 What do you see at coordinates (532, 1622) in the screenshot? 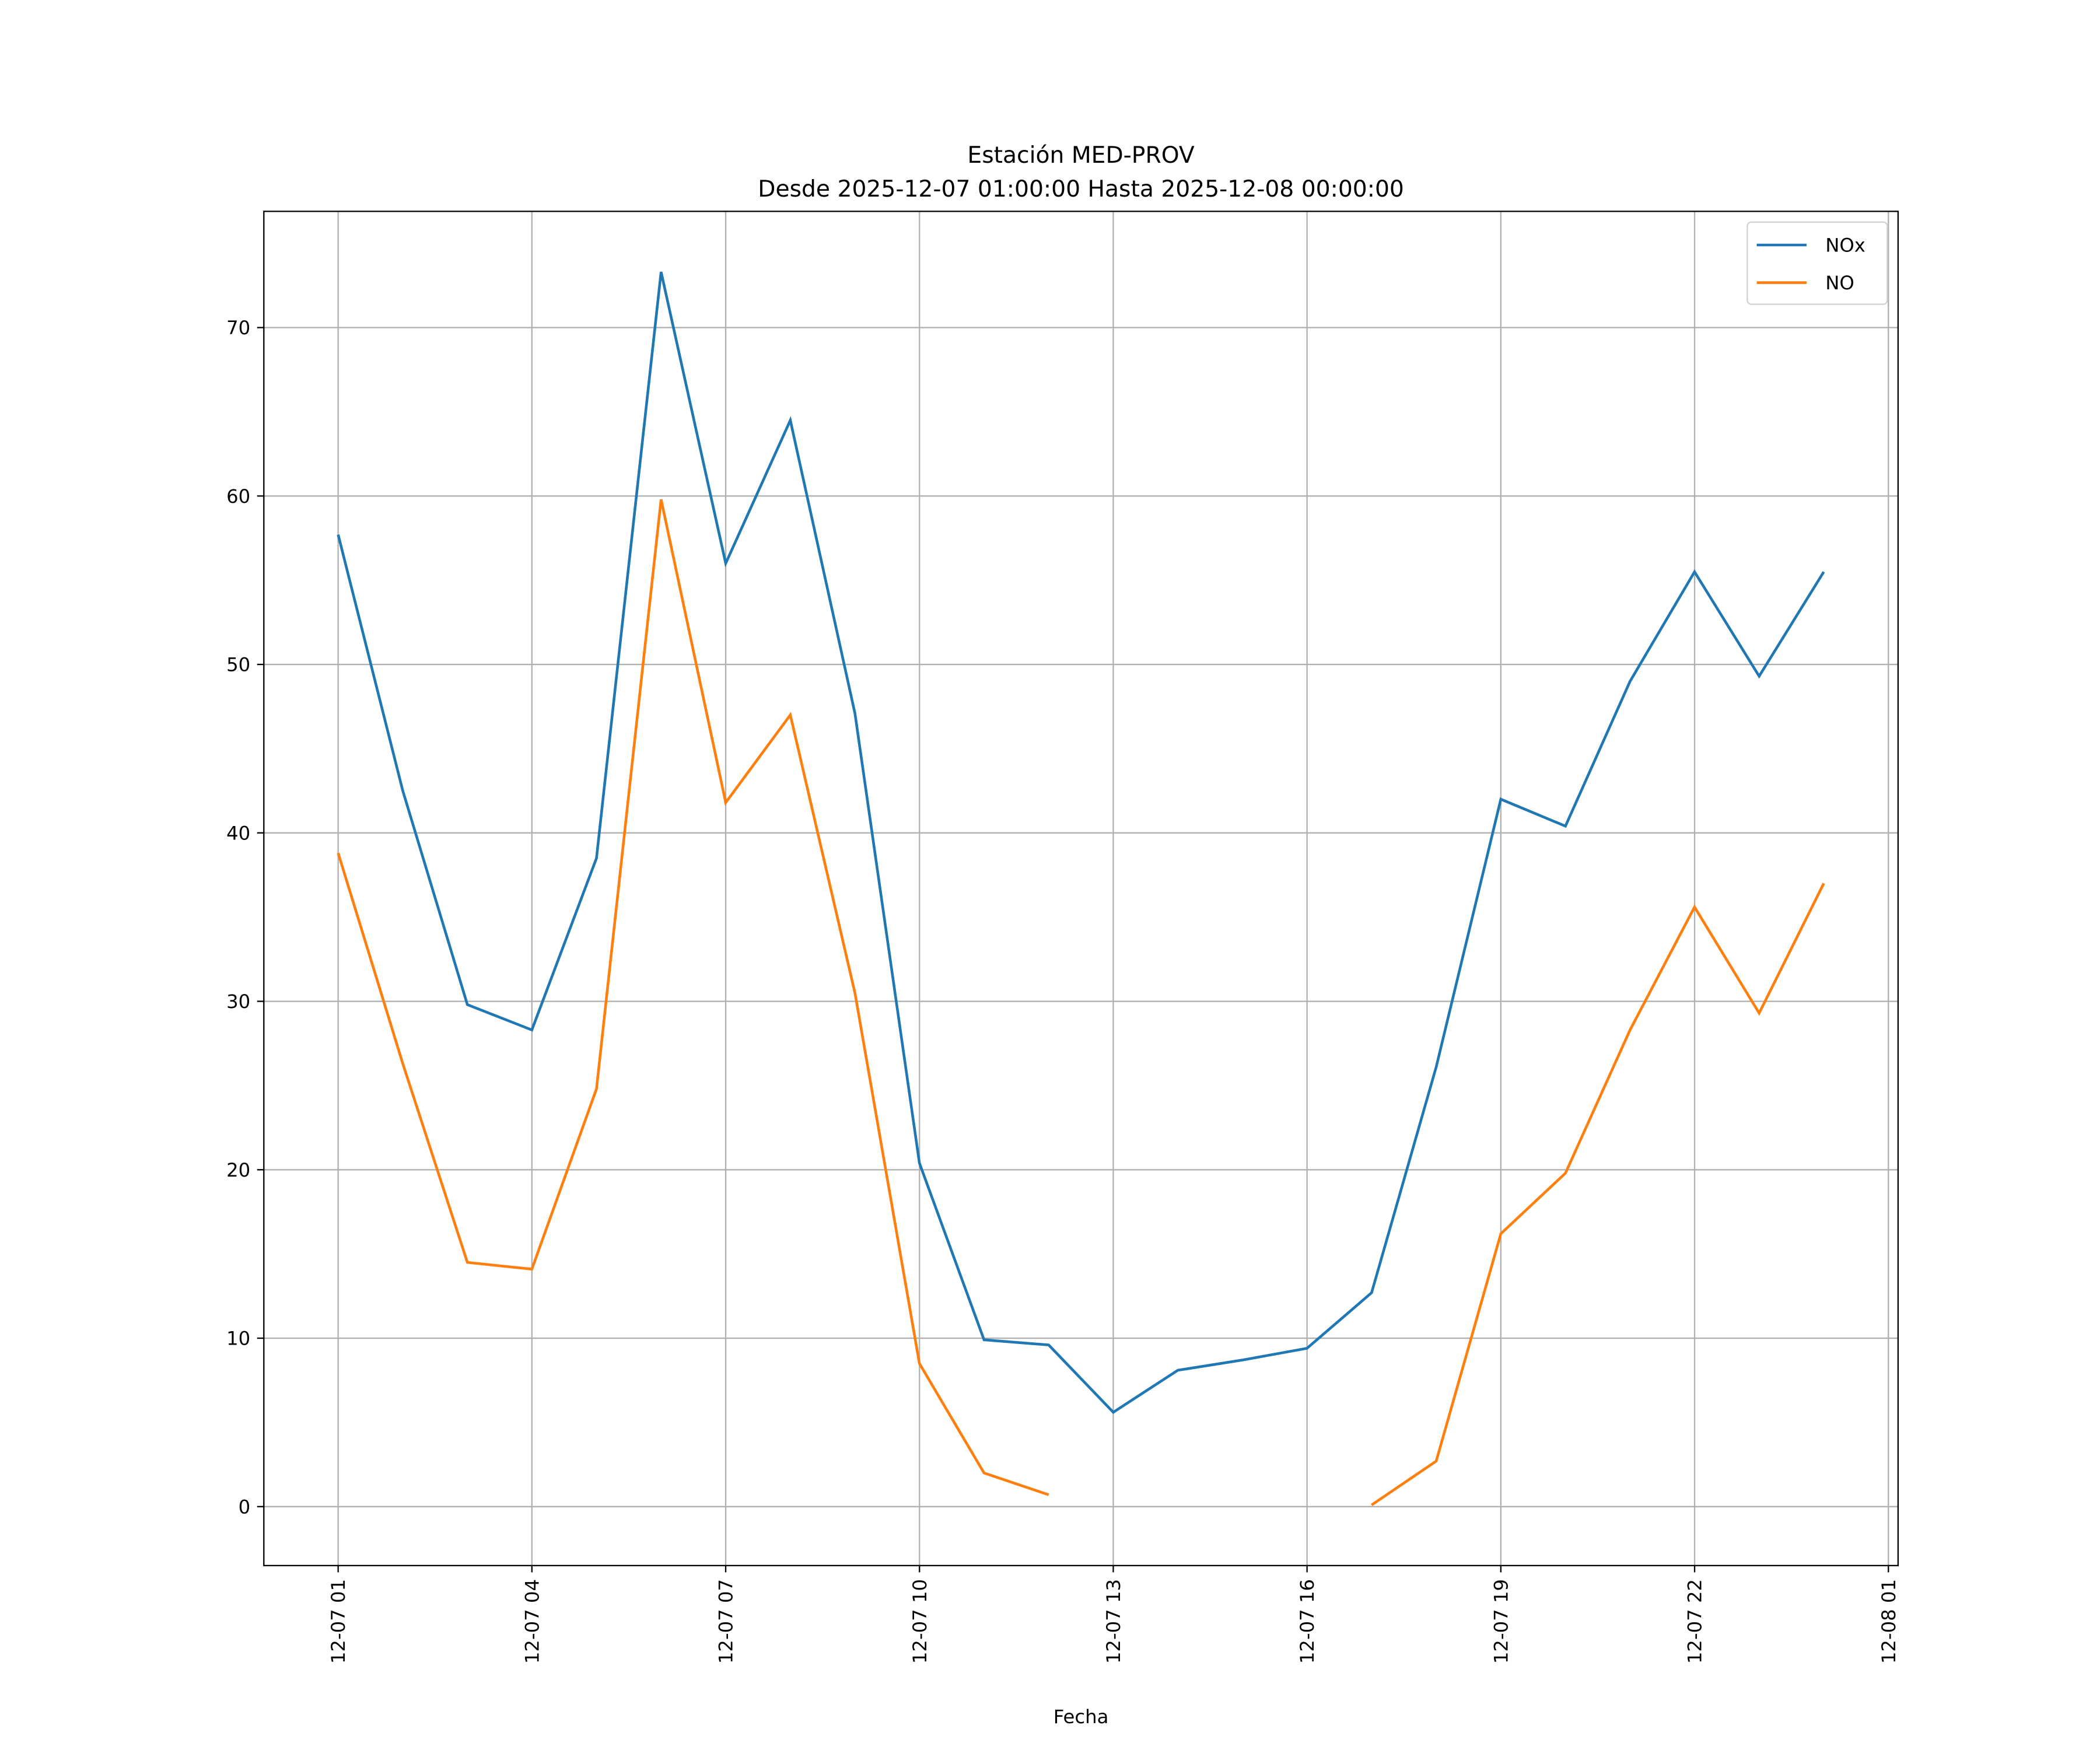
I see `x-tick-label: 12-07 04` at bounding box center [532, 1622].